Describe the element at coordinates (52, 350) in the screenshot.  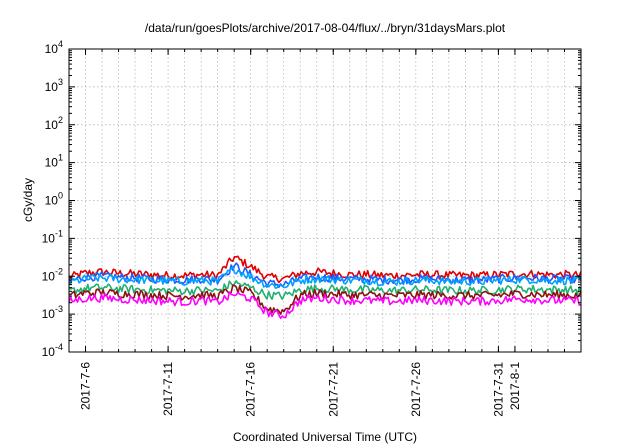
I see `y-tick-label: 10⁻⁴` at that location.